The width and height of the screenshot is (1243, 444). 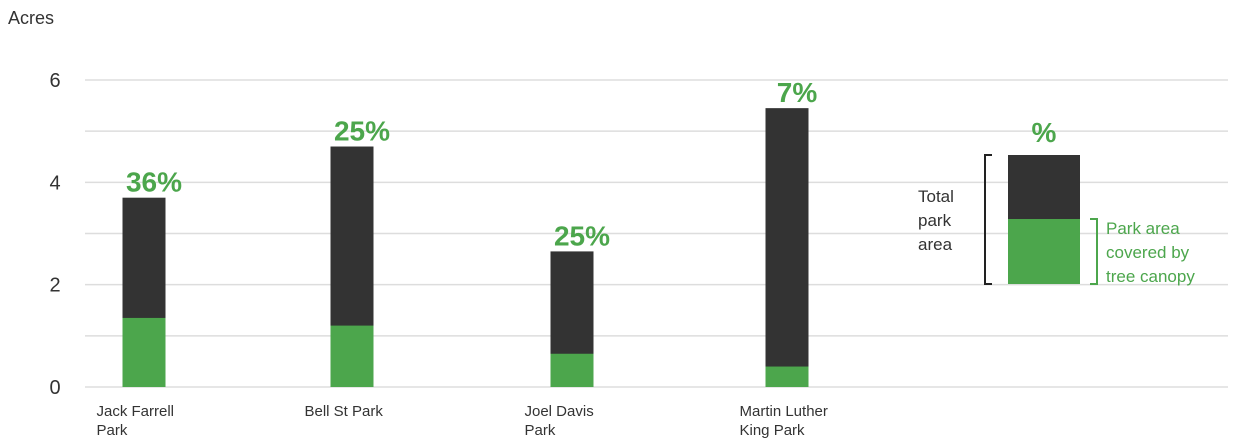 What do you see at coordinates (797, 92) in the screenshot?
I see `percent-label: 7%` at bounding box center [797, 92].